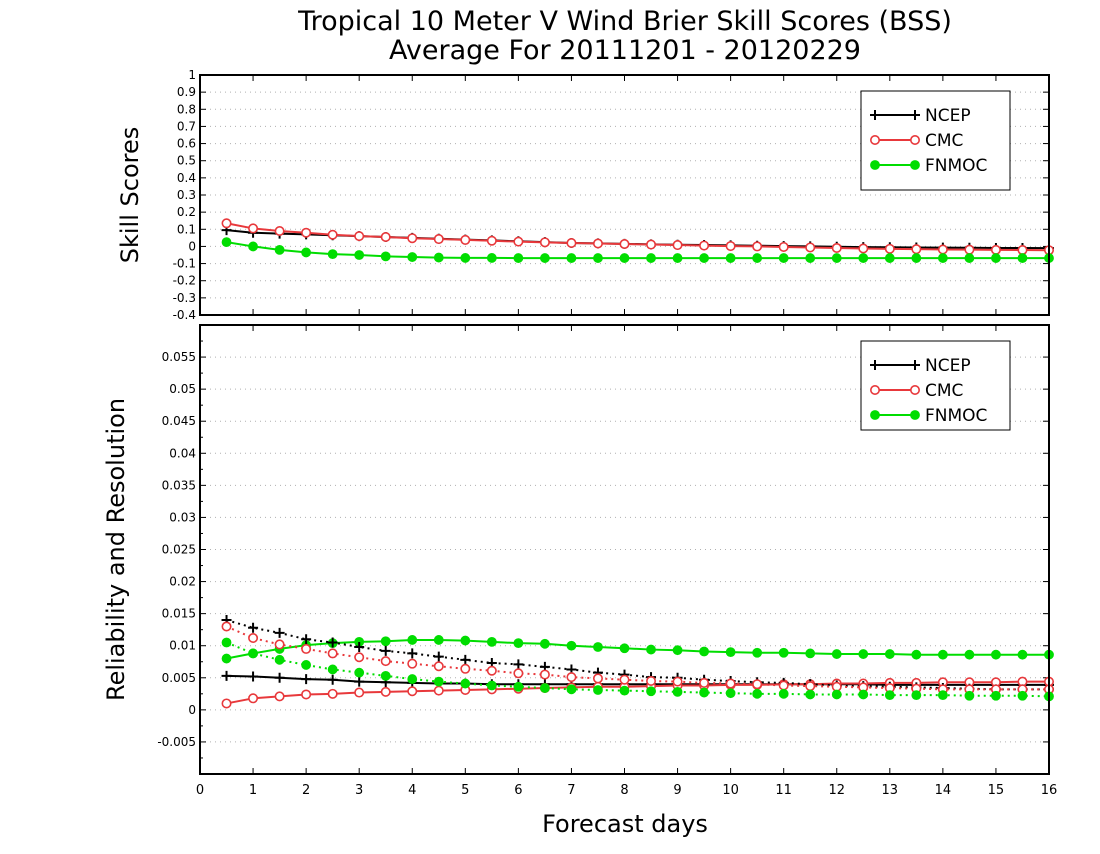  What do you see at coordinates (182, 453) in the screenshot?
I see `y-tick-label: 0.04` at bounding box center [182, 453].